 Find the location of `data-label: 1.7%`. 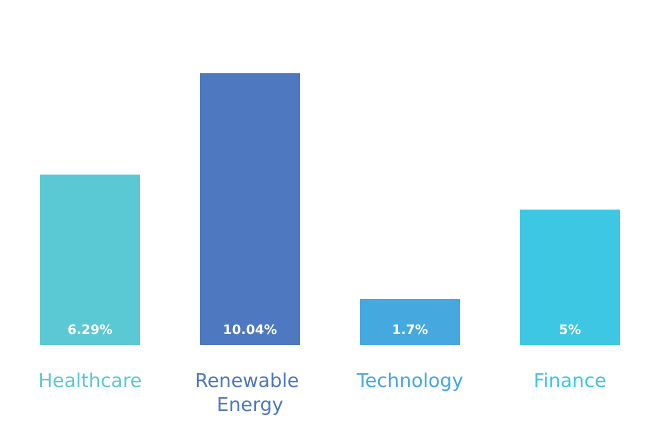

data-label: 1.7% is located at coordinates (410, 330).